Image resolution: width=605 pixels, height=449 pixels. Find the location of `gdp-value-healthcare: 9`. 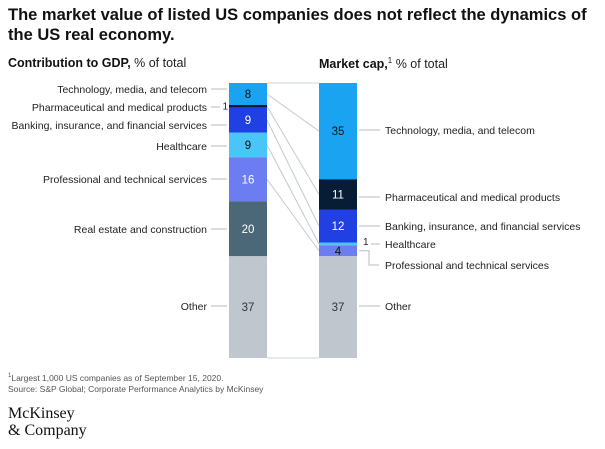

gdp-value-healthcare: 9 is located at coordinates (248, 146).